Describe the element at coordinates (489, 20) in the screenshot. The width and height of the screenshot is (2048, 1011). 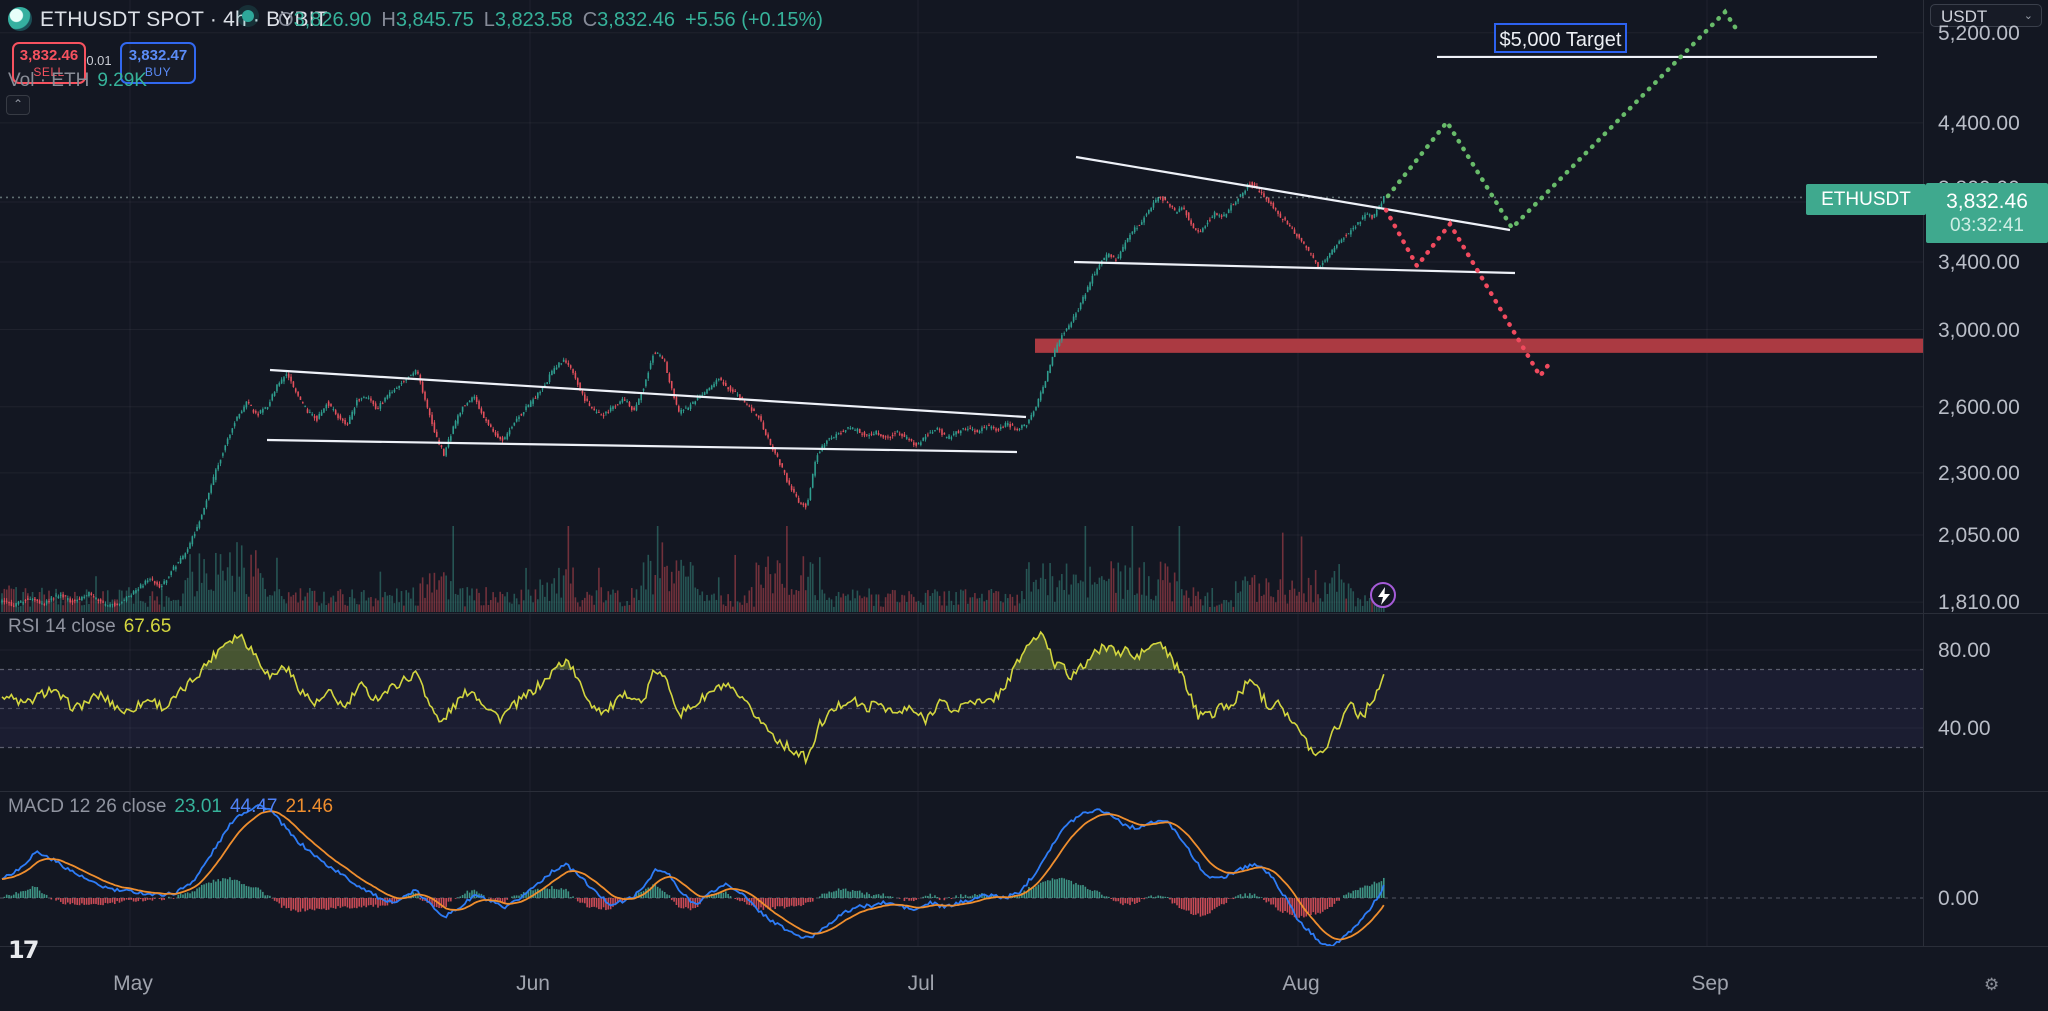
I see `low-label: L` at that location.